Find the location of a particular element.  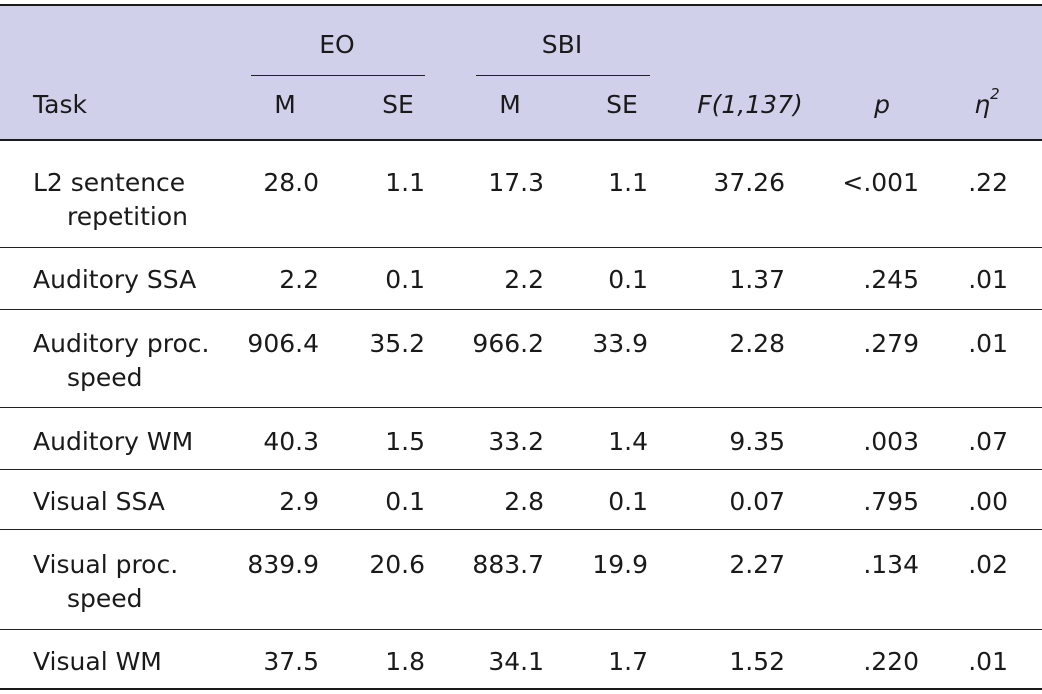

table-row-task: Auditory WM is located at coordinates (113, 441).